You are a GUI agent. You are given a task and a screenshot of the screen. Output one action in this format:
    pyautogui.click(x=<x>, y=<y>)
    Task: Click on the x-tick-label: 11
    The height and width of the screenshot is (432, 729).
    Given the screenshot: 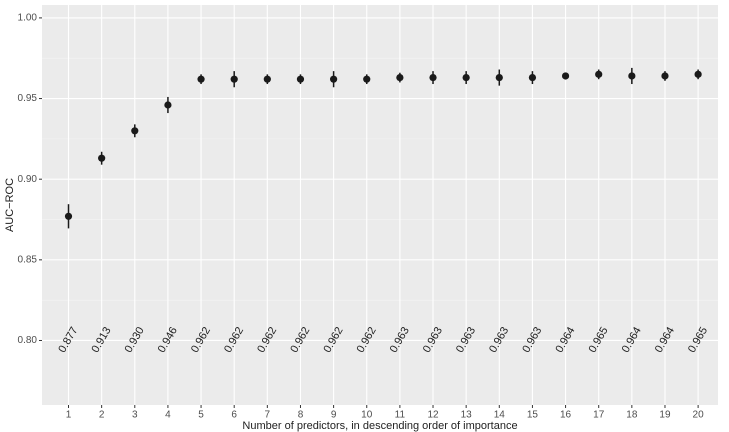 What is the action you would take?
    pyautogui.click(x=400, y=415)
    